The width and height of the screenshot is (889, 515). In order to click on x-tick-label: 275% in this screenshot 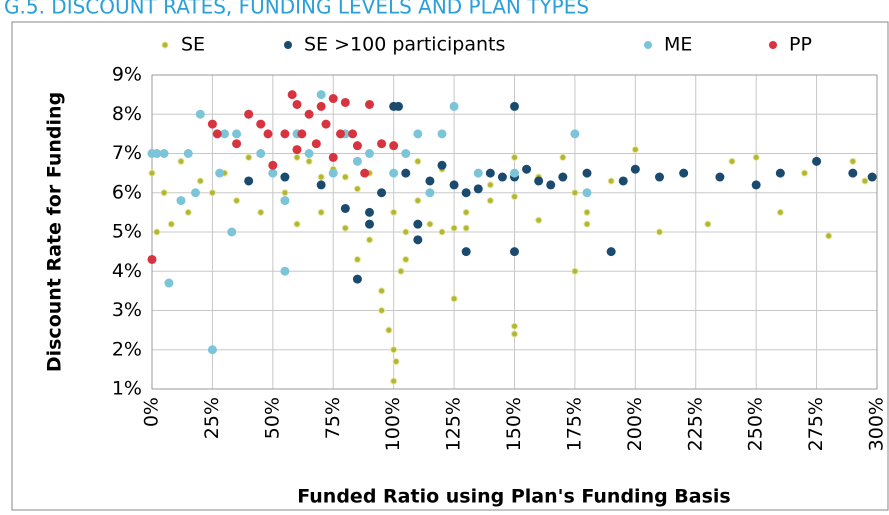, I will do `click(816, 424)`.